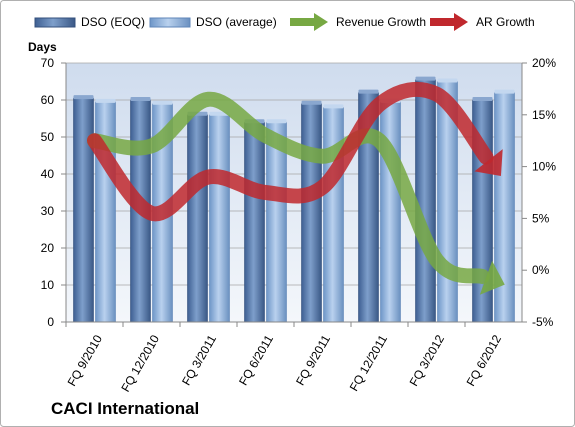 The image size is (575, 427). I want to click on ar-growth-arrowhead, so click(488, 163).